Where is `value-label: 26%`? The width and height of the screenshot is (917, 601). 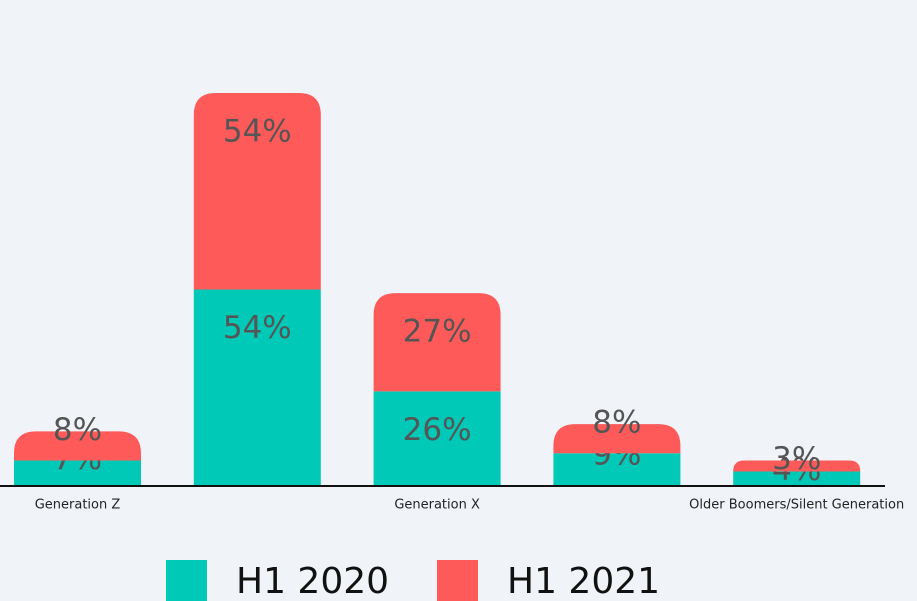
value-label: 26% is located at coordinates (437, 430).